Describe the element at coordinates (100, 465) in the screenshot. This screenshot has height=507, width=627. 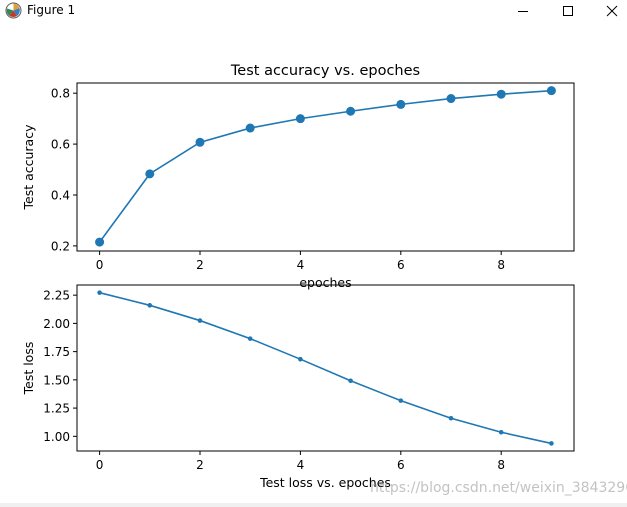
I see `chart-2-xtick-label: 0` at that location.